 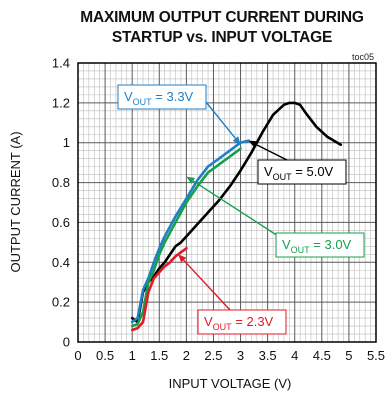 What do you see at coordinates (159, 289) in the screenshot?
I see `series-line-v23` at bounding box center [159, 289].